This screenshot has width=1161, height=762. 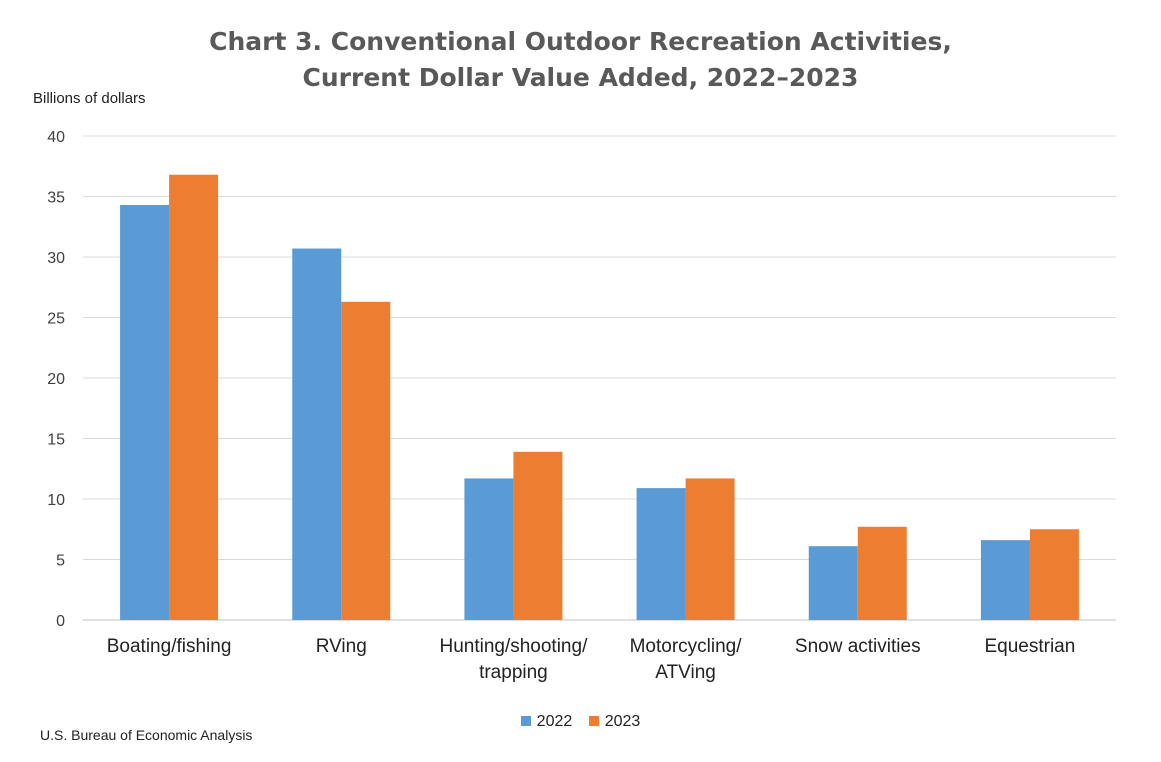 What do you see at coordinates (686, 646) in the screenshot?
I see `x-category-label-line: Motorcycling/` at bounding box center [686, 646].